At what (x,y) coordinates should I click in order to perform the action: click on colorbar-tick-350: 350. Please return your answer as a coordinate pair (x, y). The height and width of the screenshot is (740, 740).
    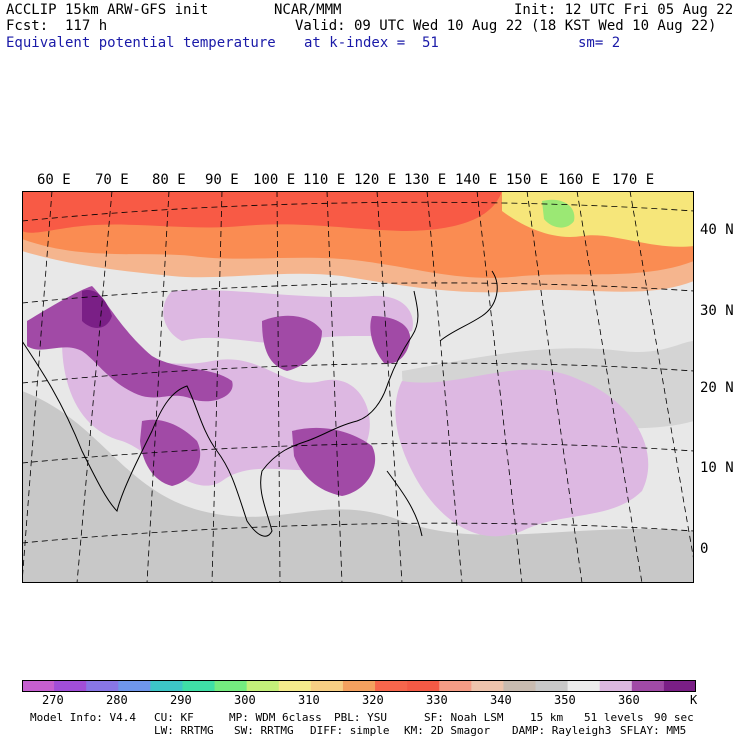
    Looking at the image, I should click on (565, 700).